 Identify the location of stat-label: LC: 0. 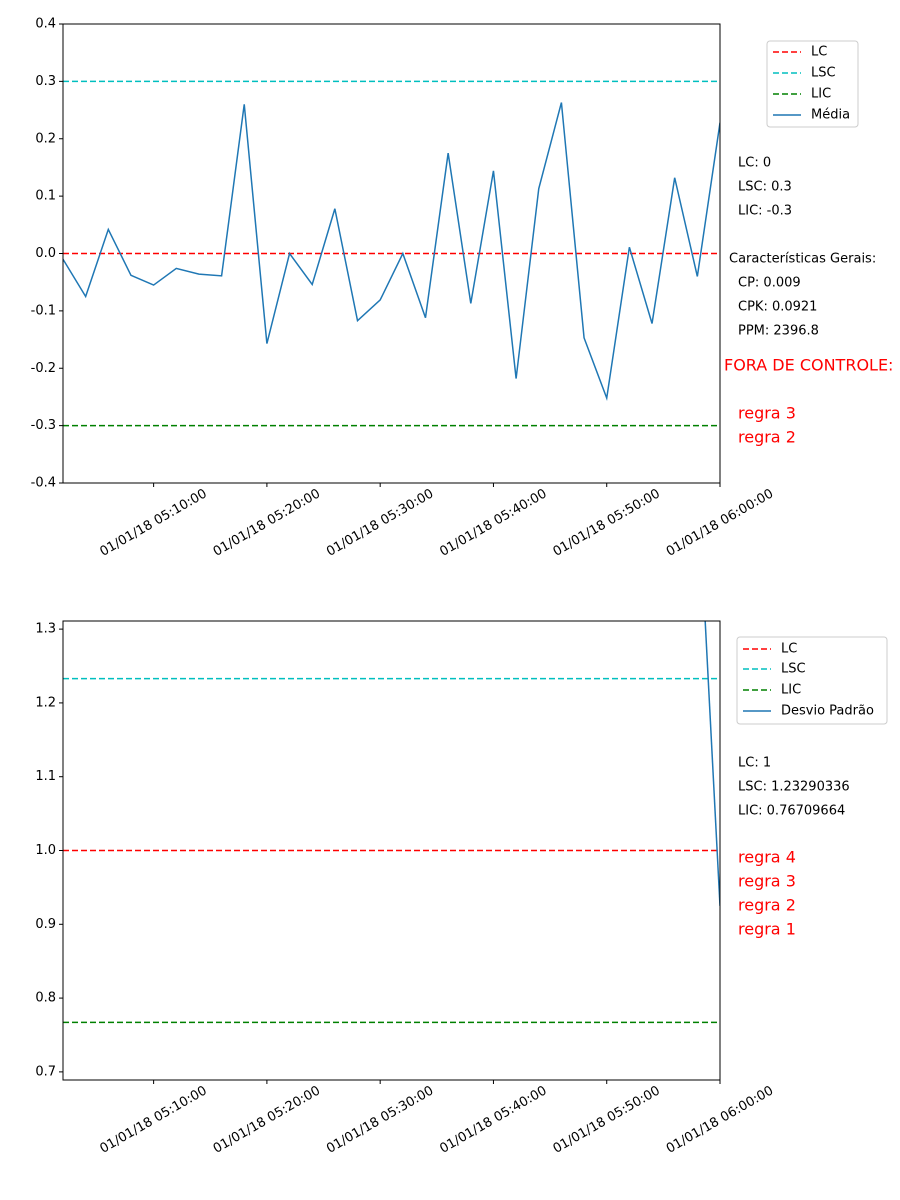
(754, 163).